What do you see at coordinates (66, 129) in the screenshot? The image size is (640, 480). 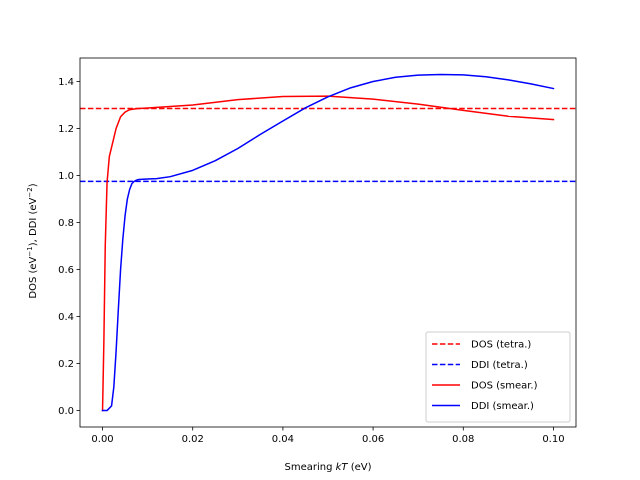 I see `y-tick-label: 1.2` at bounding box center [66, 129].